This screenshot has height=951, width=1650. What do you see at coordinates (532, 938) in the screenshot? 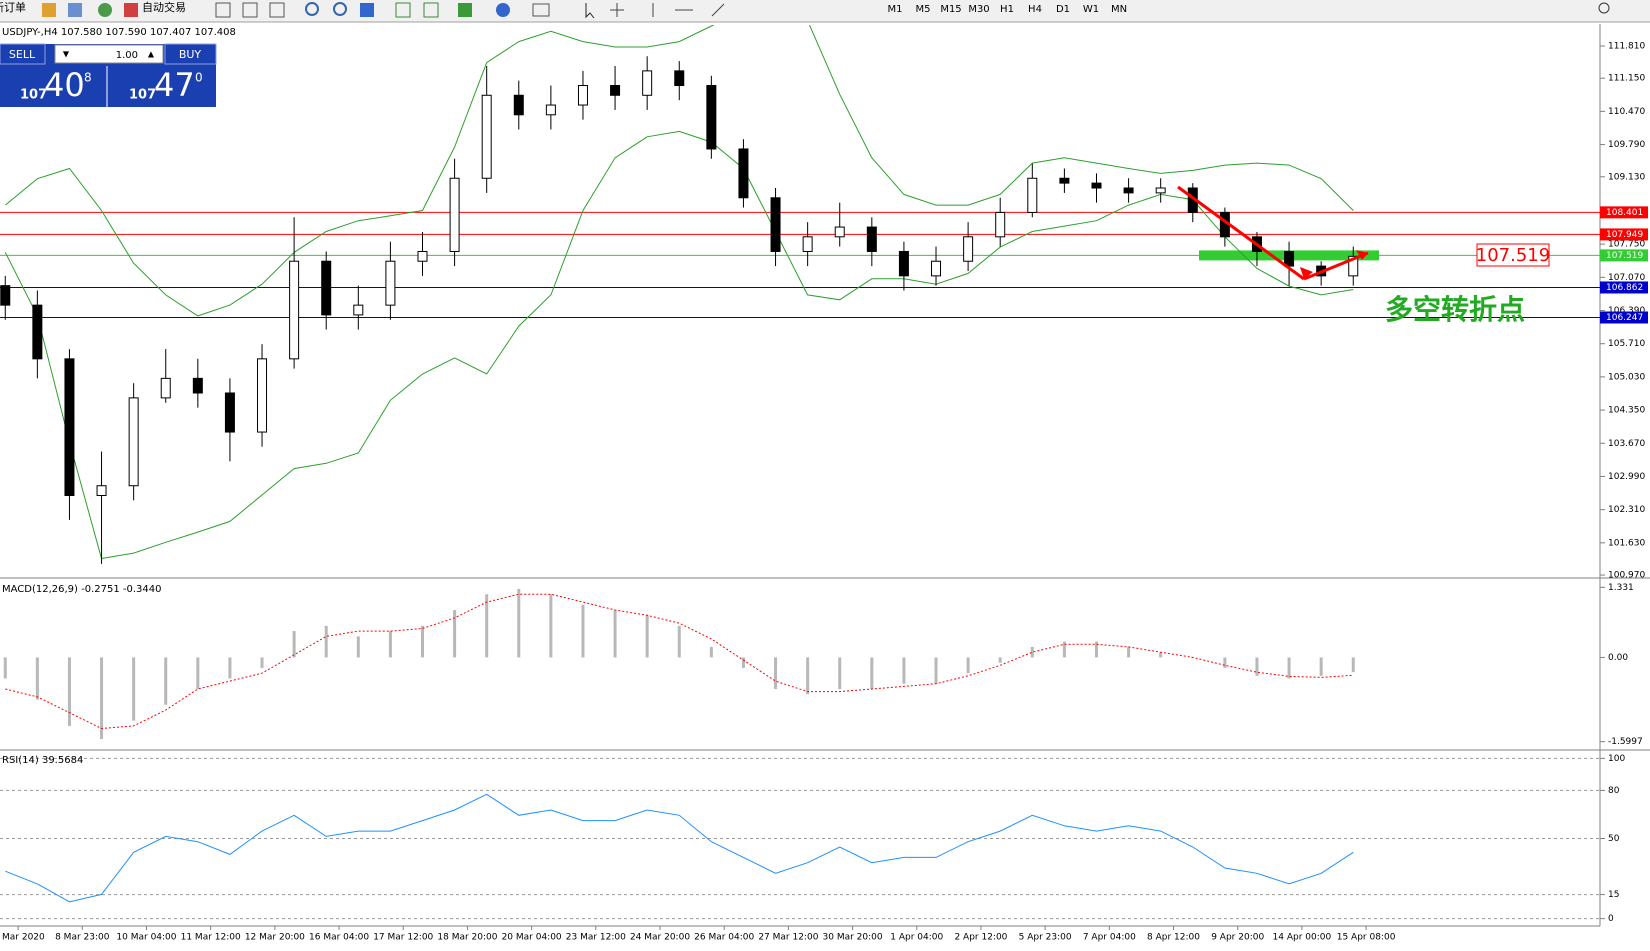
I see `x-tick-label: 20 Mar 04:00` at bounding box center [532, 938].